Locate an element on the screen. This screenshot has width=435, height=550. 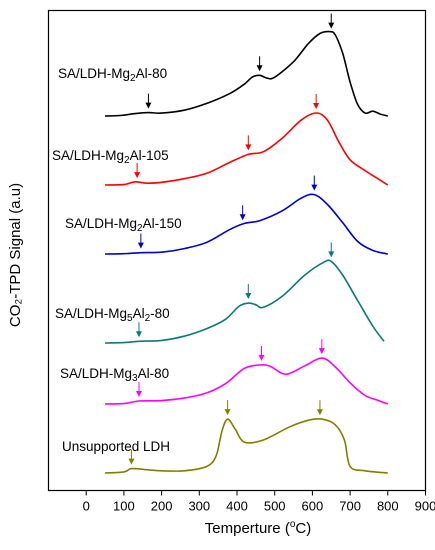
series-label: SA/LDH-Mg2Al-80 is located at coordinates (112, 75).